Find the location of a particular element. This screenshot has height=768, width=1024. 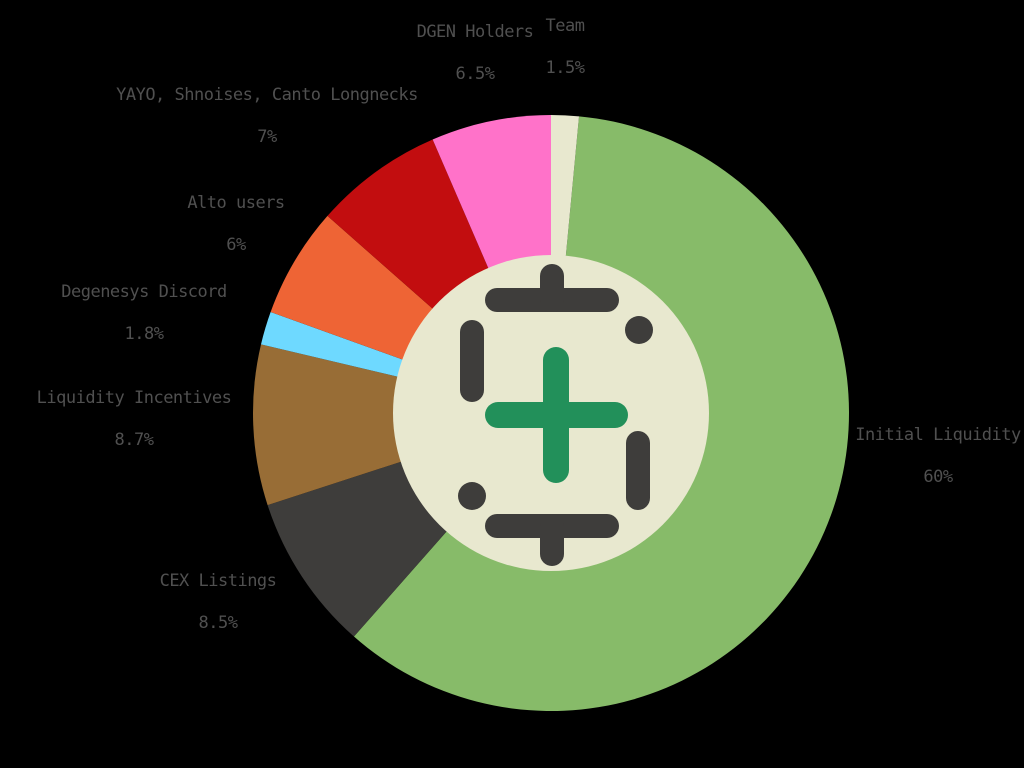

slice-label-alto-users: Alto users is located at coordinates (235, 203).